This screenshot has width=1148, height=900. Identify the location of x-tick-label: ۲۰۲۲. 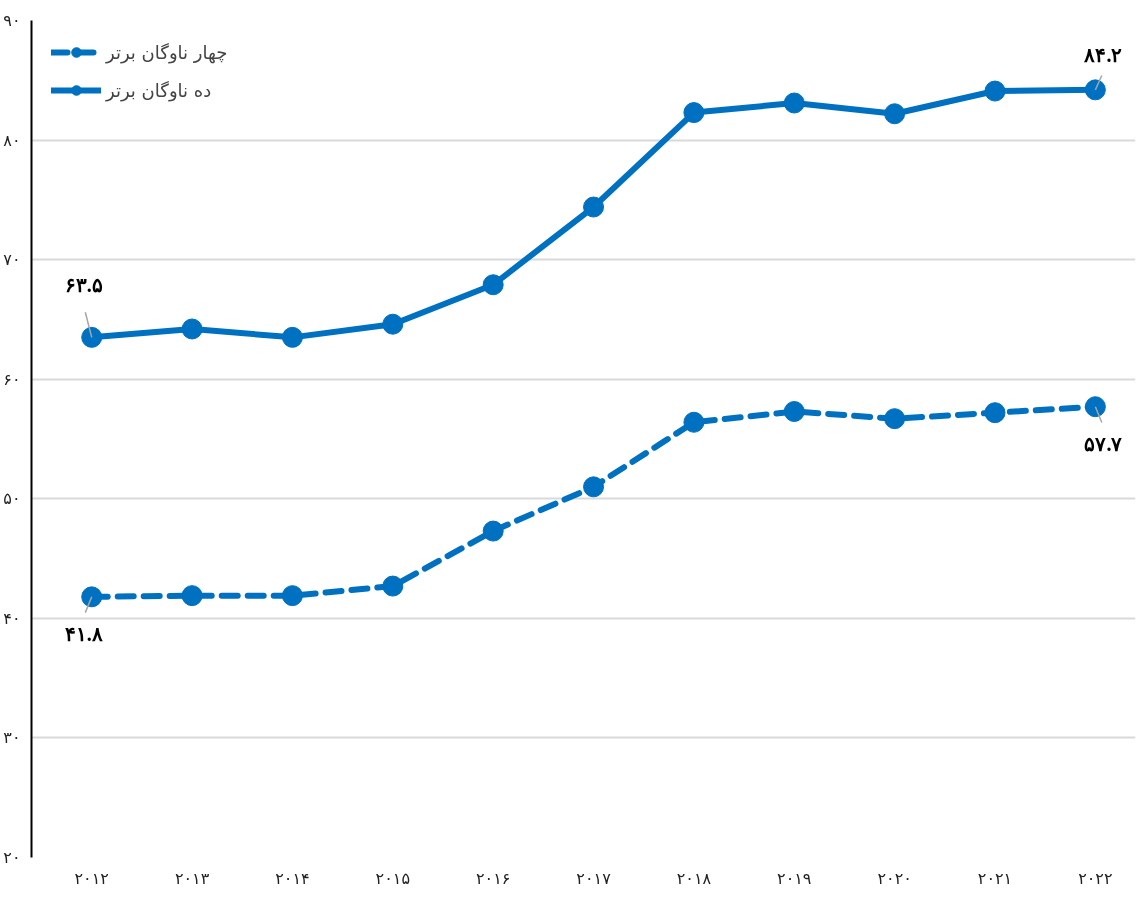
(1095, 878).